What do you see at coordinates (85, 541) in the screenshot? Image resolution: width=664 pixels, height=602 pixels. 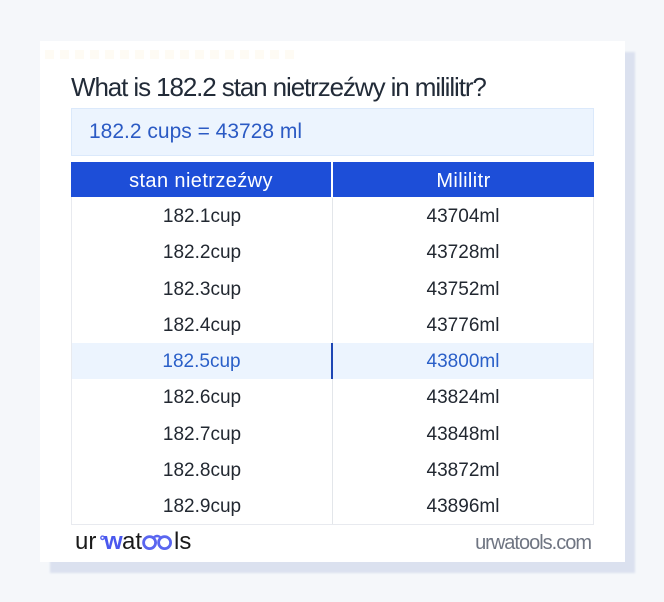 I see `svg-text: ur` at bounding box center [85, 541].